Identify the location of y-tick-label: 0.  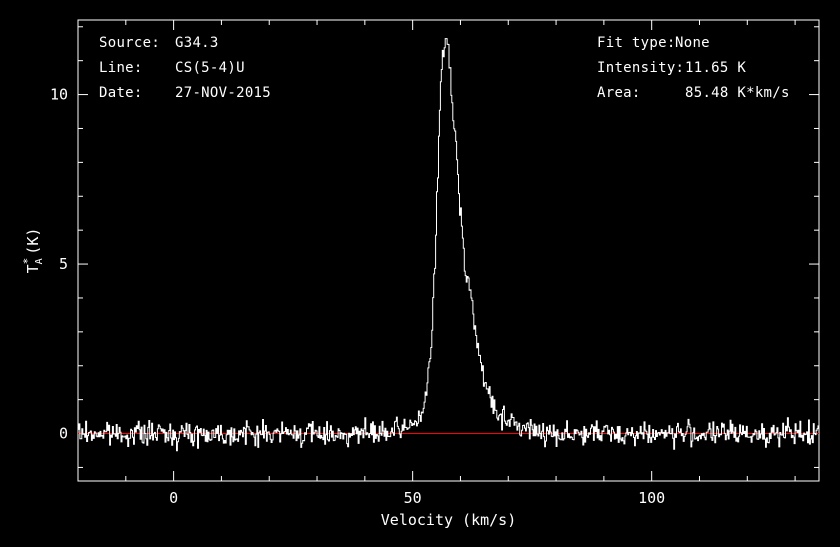
(63, 434).